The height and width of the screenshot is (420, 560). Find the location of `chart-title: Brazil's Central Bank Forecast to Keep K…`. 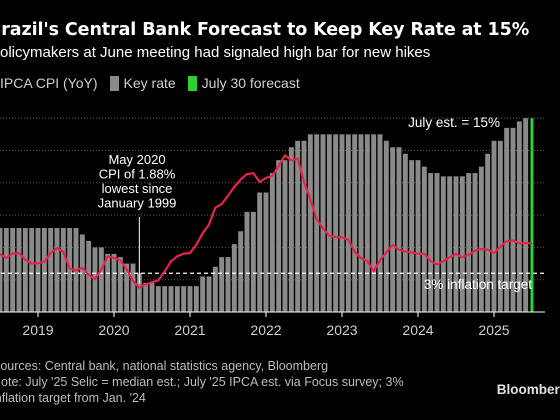

chart-title: Brazil's Central Bank Forecast to Keep K… is located at coordinates (265, 30).